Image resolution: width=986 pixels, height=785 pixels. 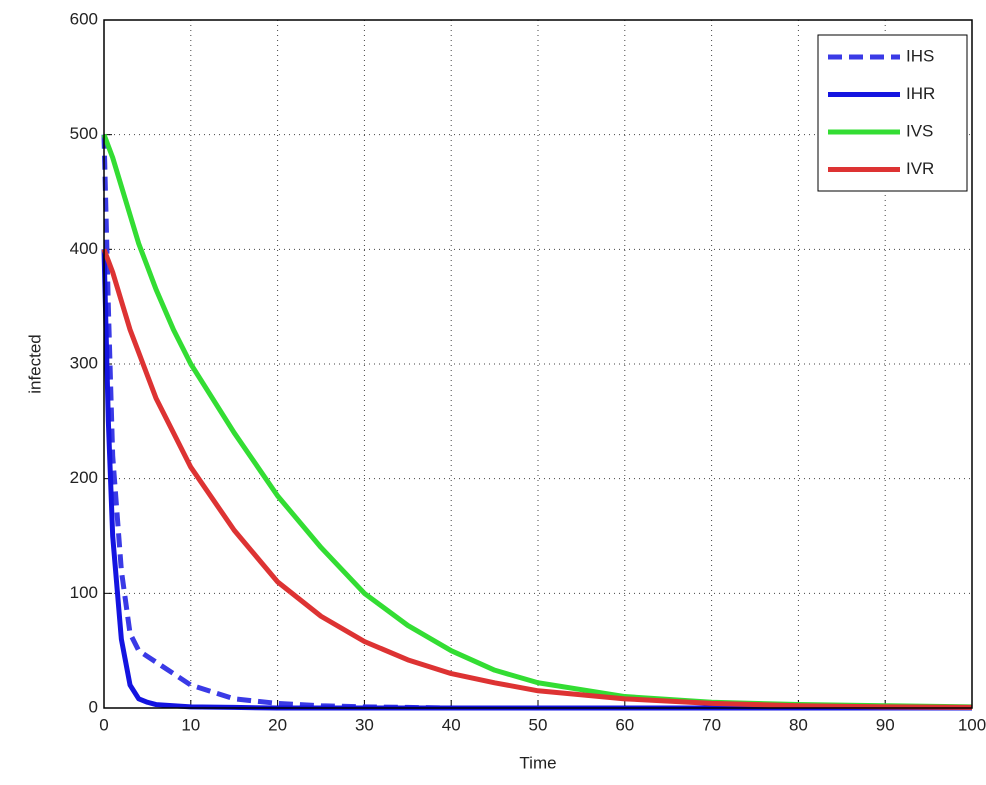 I want to click on x-tick-label: 100, so click(x=972, y=724).